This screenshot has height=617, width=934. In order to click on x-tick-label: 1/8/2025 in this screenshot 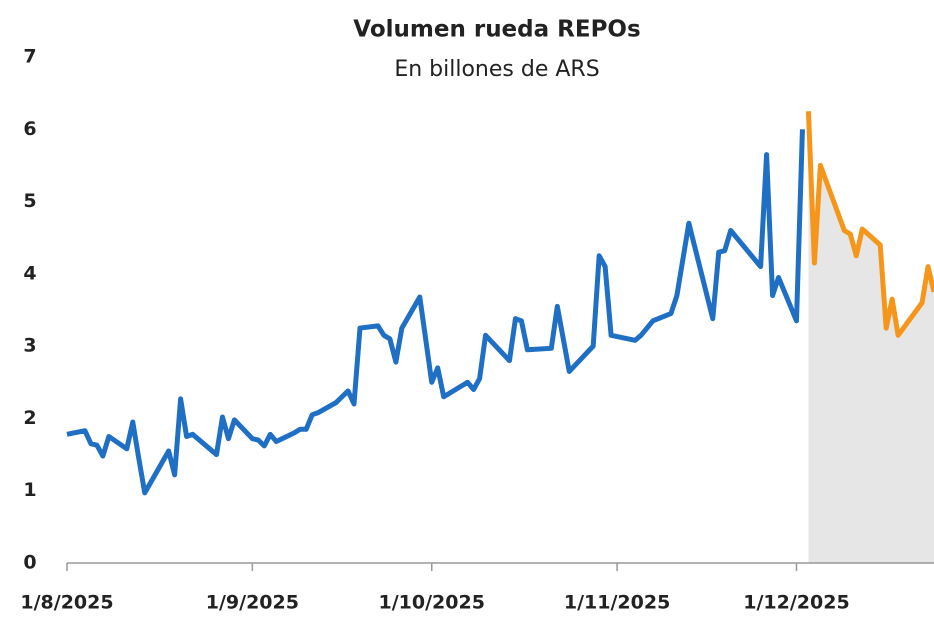, I will do `click(66, 603)`.